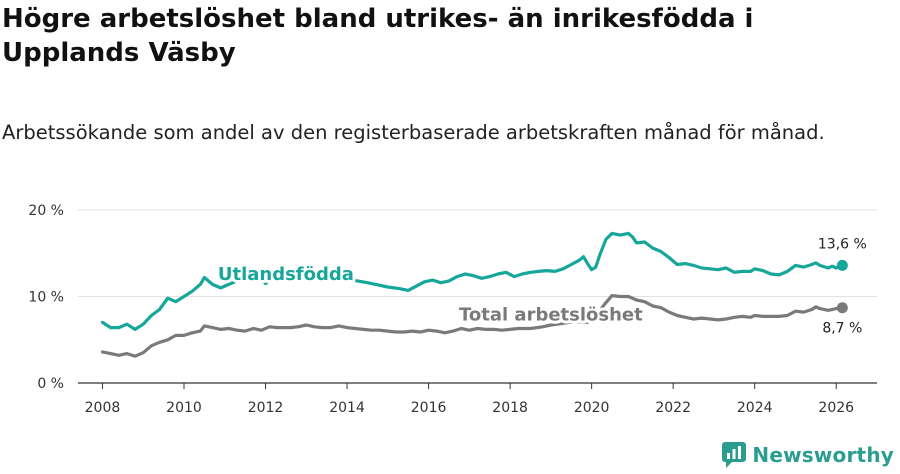 This screenshot has height=474, width=900. Describe the element at coordinates (286, 274) in the screenshot. I see `series-label-utlandsfodda: Utlandsfödda` at that location.